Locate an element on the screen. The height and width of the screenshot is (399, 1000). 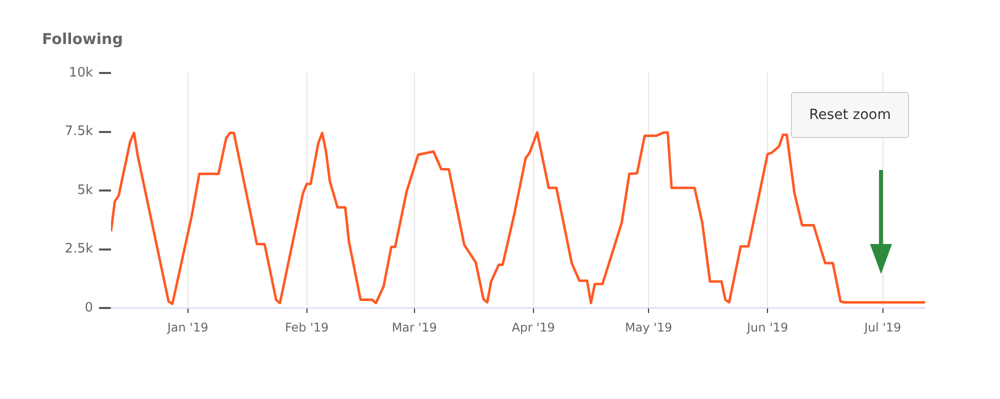
x-tick-label: Apr '19 is located at coordinates (533, 327).